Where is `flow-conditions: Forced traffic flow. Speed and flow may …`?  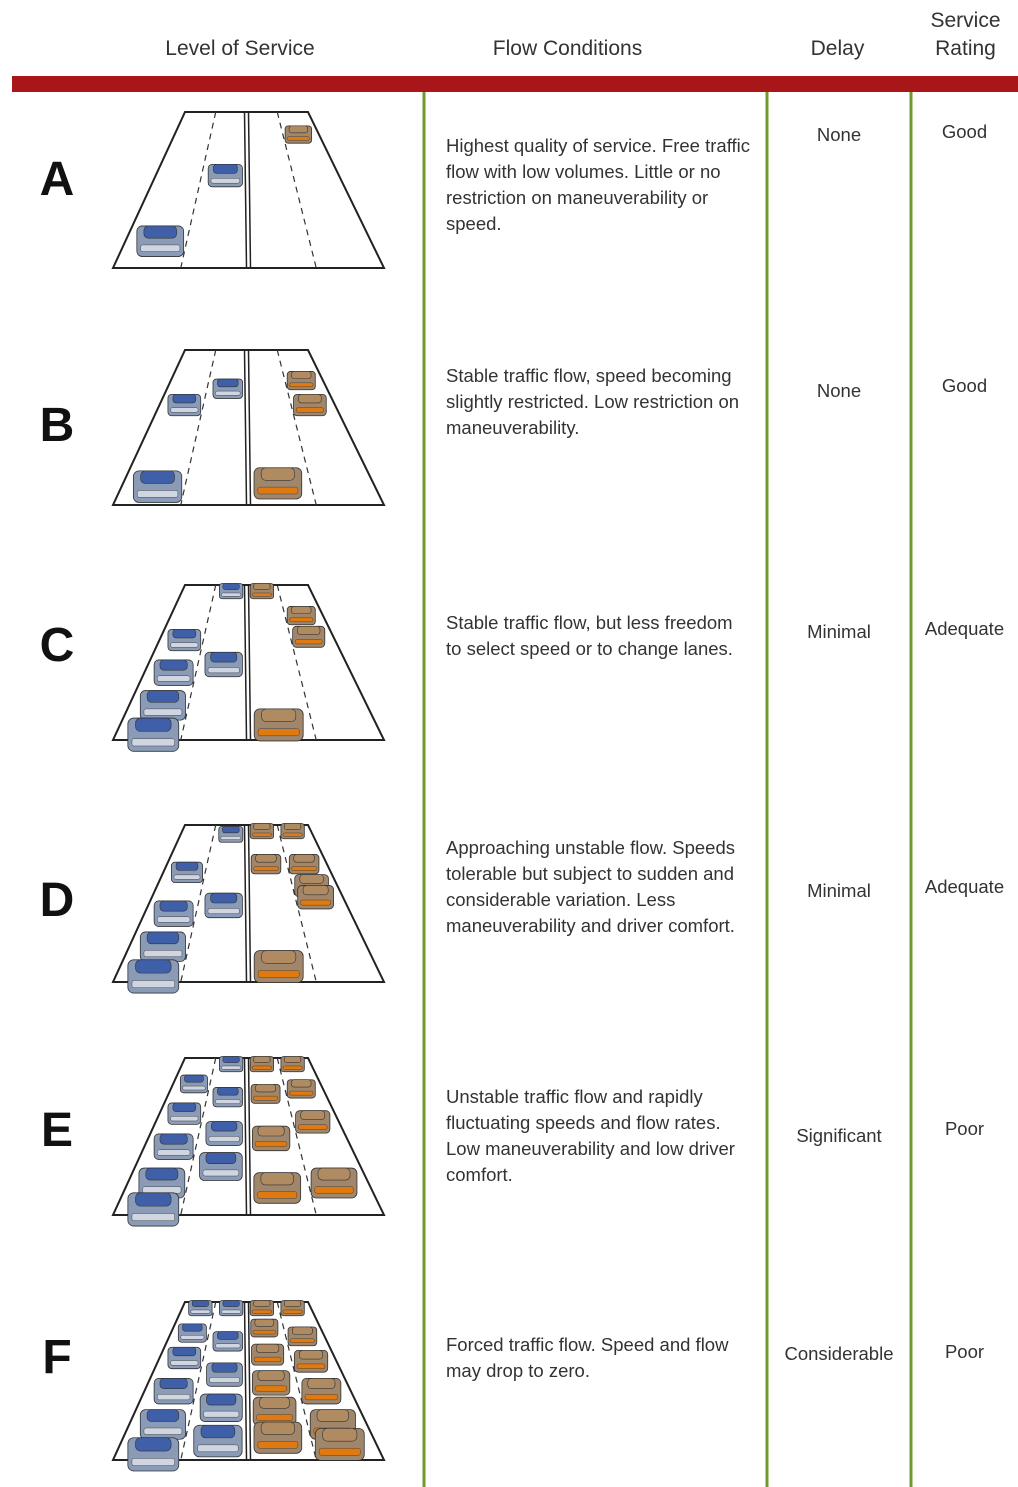
flow-conditions: Forced traffic flow. Speed and flow may … is located at coordinates (587, 1357).